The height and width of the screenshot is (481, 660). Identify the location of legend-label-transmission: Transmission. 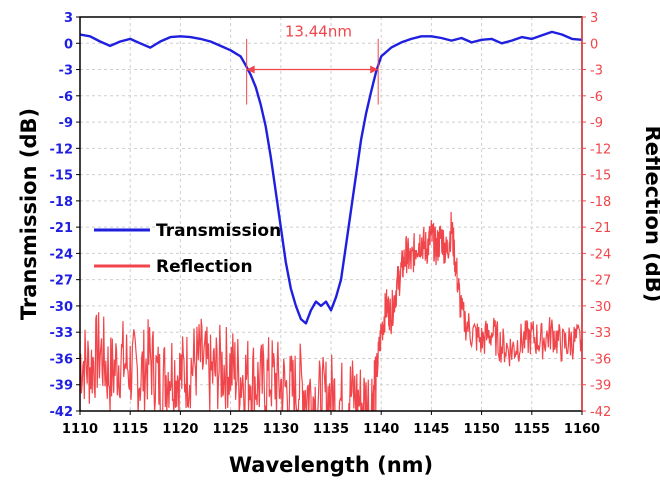
(218, 231).